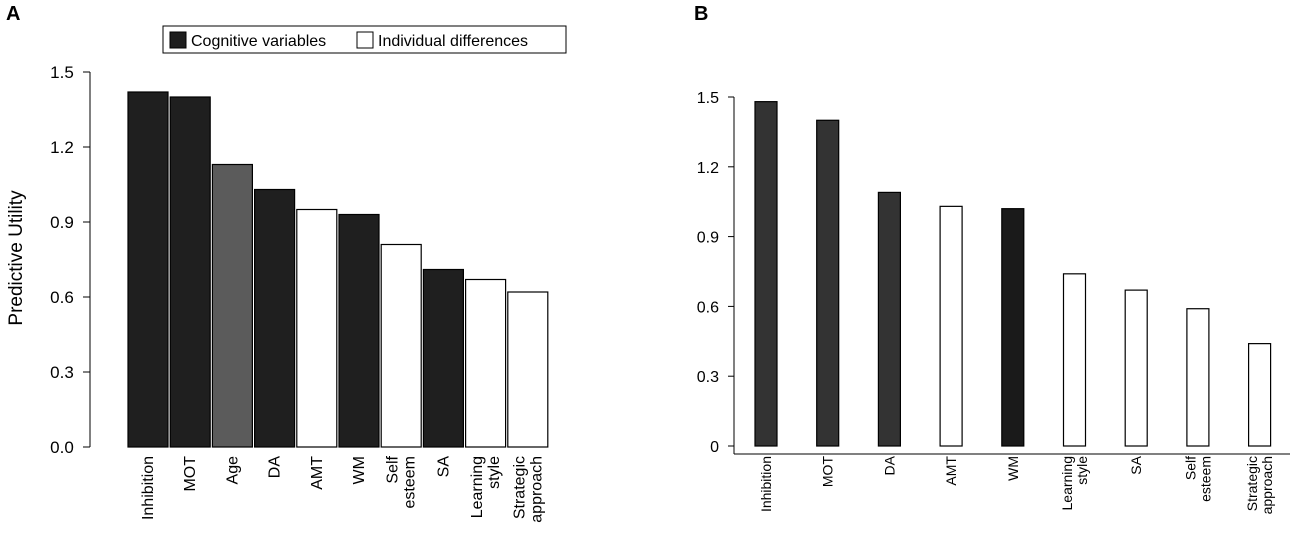 Image resolution: width=1300 pixels, height=543 pixels. Describe the element at coordinates (16, 258) in the screenshot. I see `panel-a-y-axis-label: Predictive Utility` at that location.